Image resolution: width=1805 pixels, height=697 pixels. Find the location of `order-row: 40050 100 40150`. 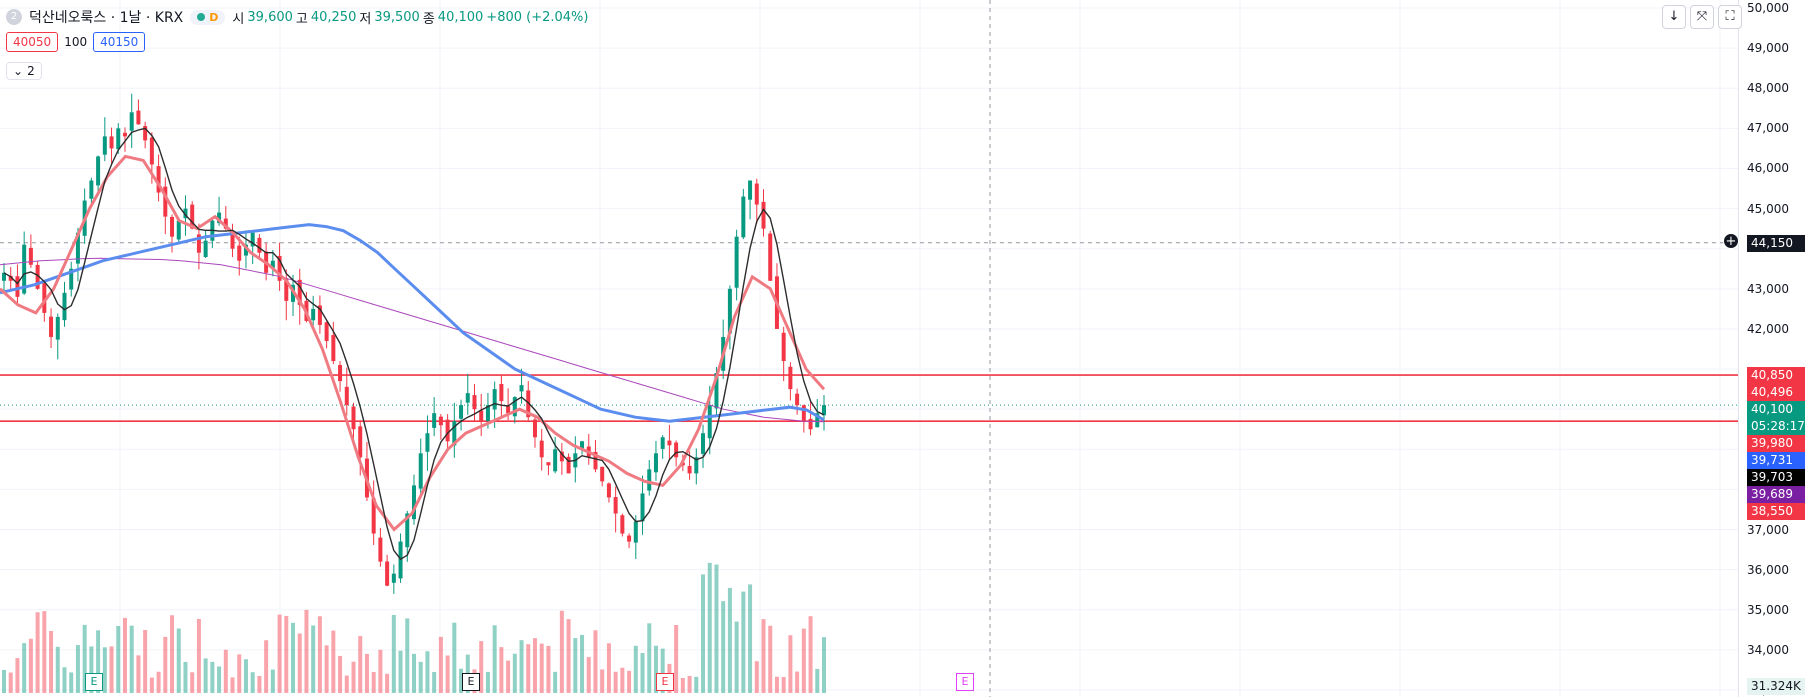

order-row: 40050 100 40150 is located at coordinates (76, 42).